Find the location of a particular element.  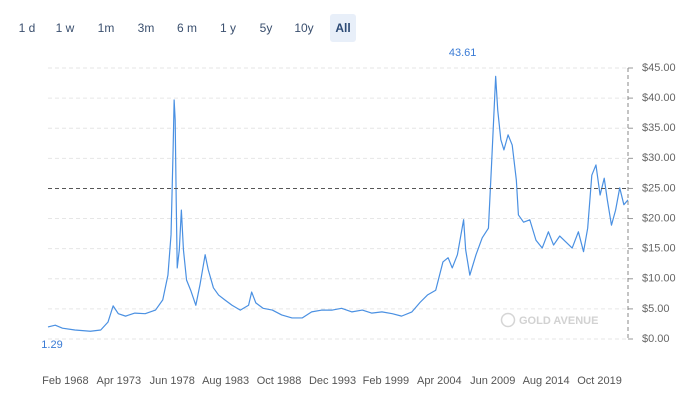

x-tick-label: Oct 2019 is located at coordinates (599, 381).